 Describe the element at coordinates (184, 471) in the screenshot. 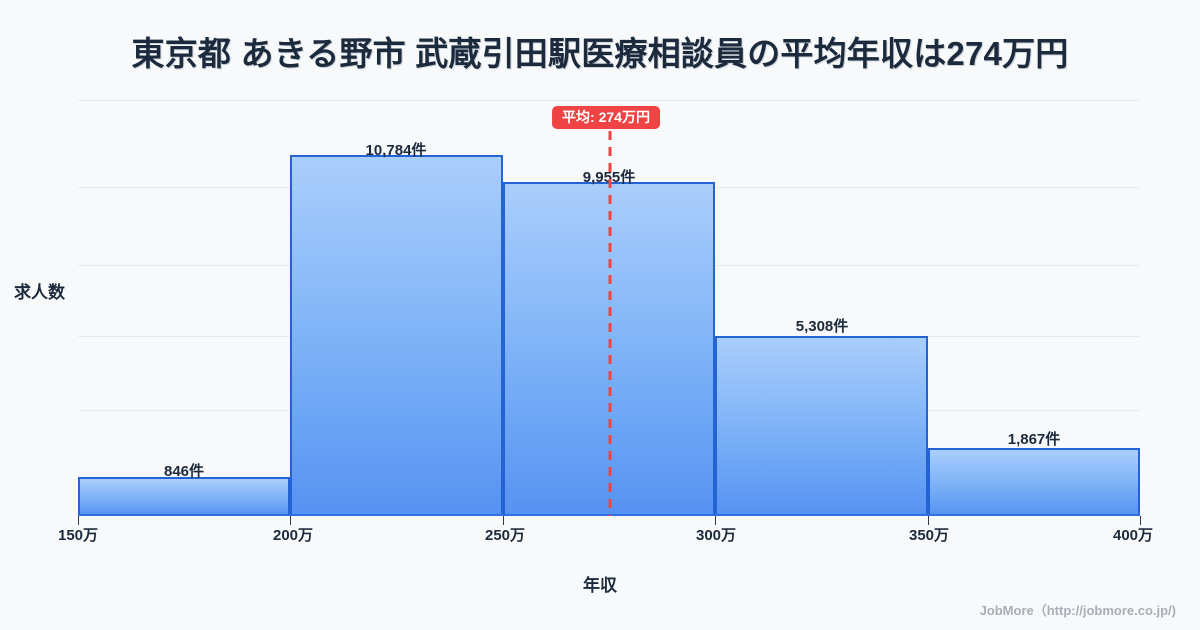

I see `bar-value-label-1: 846件` at that location.